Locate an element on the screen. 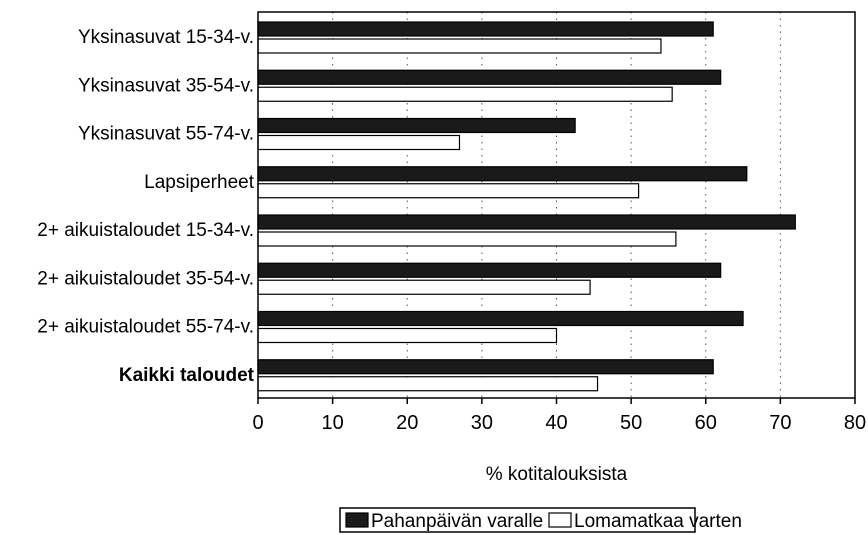  category-label: 2+ aikuistaloudet 15-34-v. is located at coordinates (145, 230).